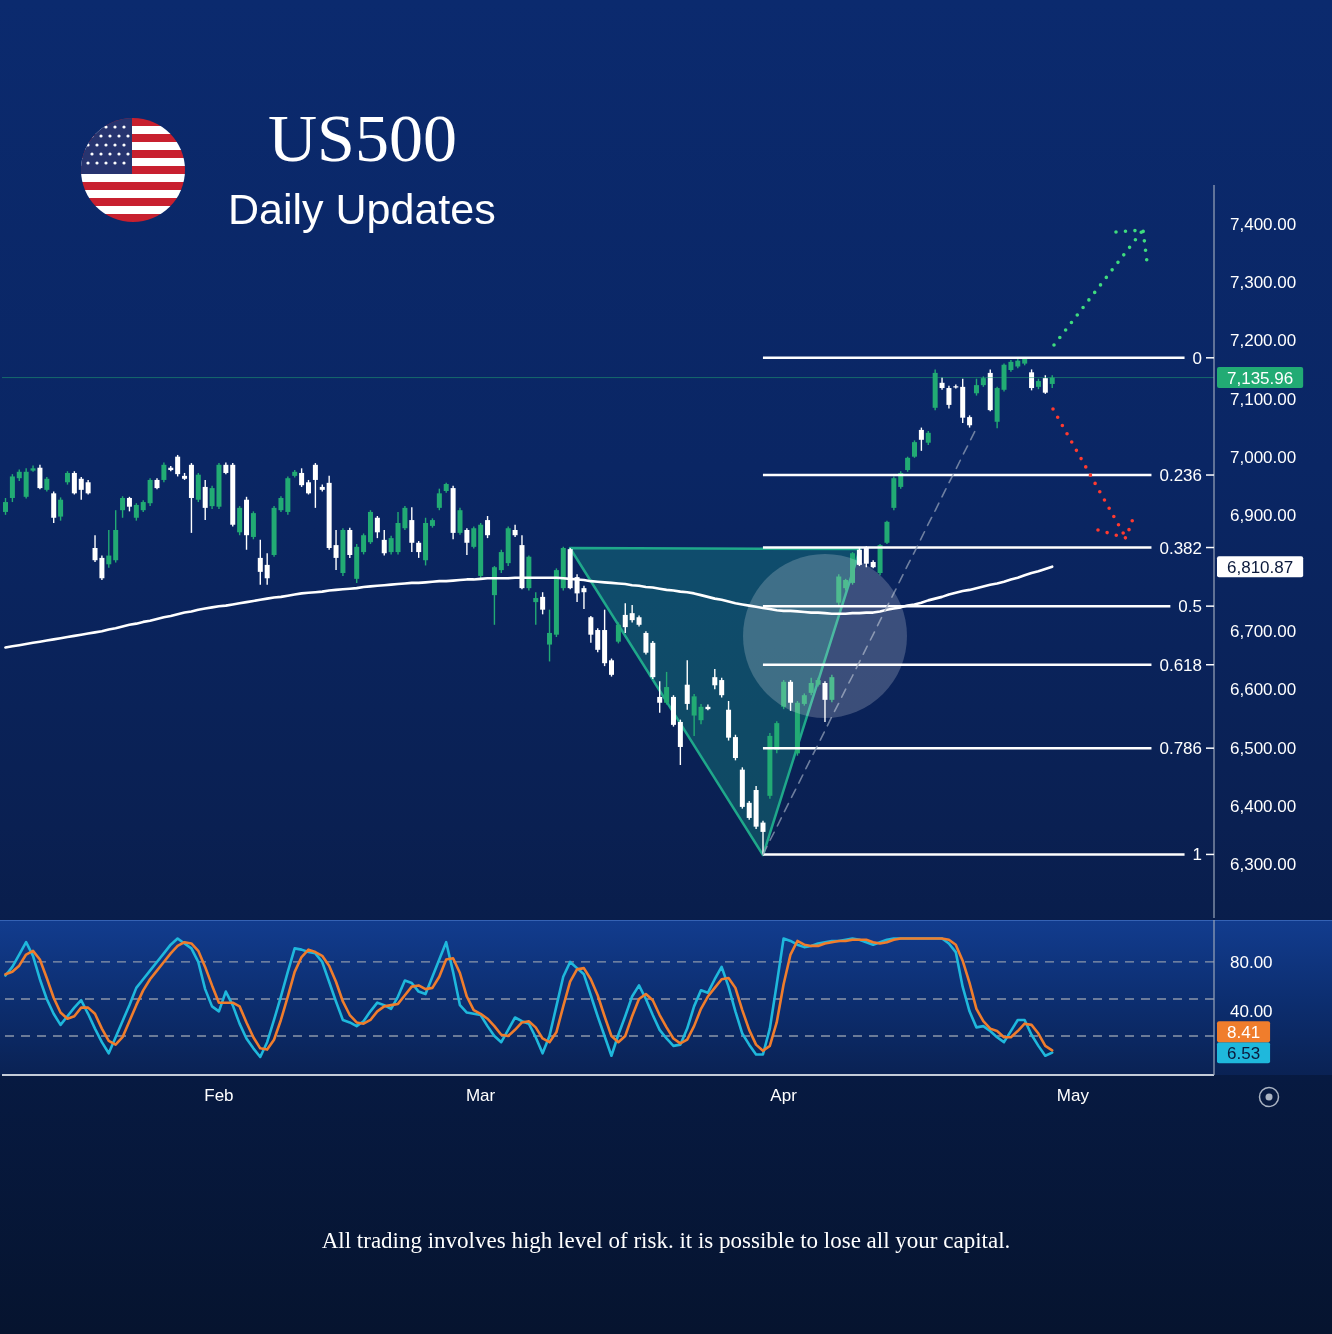  I want to click on y2-tick-label: 0, so click(1197, 358).